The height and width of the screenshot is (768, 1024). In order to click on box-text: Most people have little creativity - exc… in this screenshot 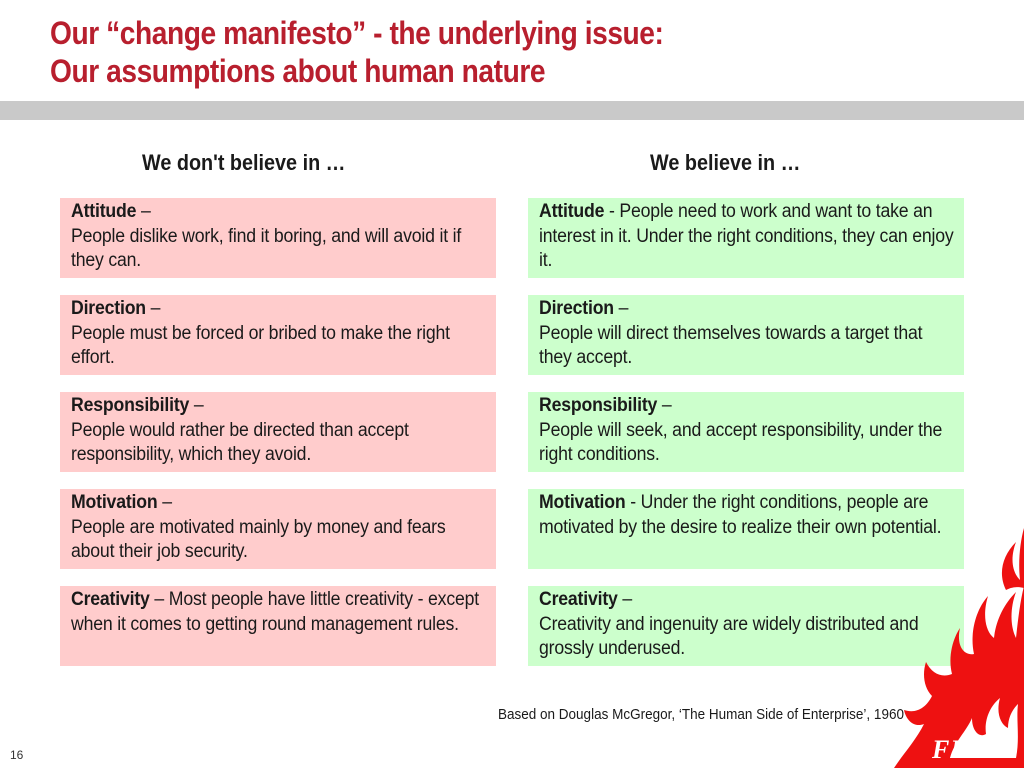, I will do `click(275, 612)`.